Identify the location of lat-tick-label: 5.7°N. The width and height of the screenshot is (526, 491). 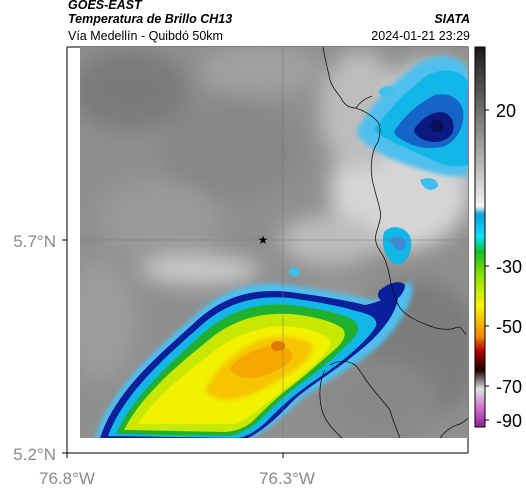
(34, 241).